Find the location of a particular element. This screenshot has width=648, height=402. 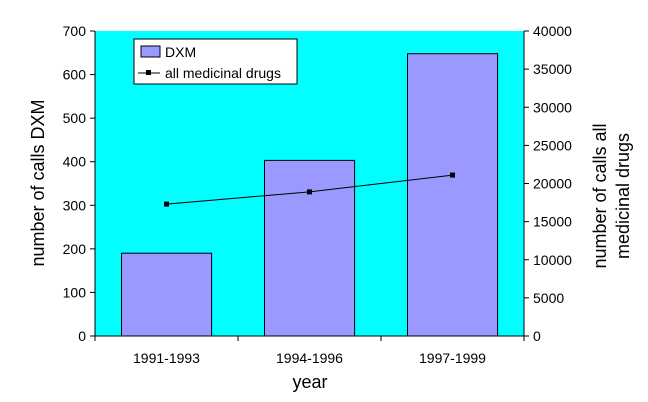

y-axis-label-right-line1: number of calls all is located at coordinates (600, 195).